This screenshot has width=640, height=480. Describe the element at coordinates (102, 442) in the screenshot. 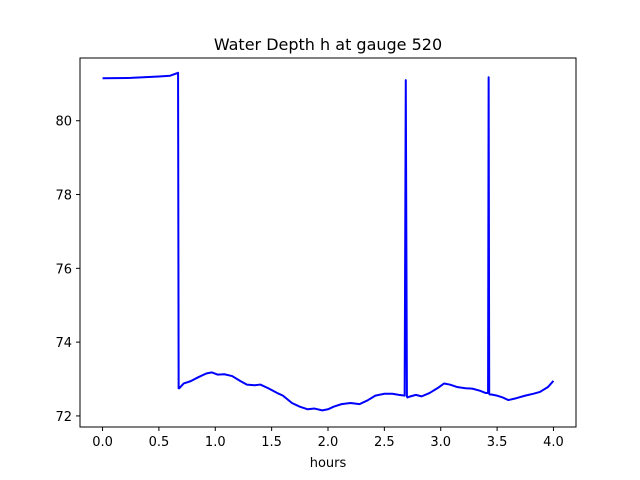

I see `x-tick-label: 0.0` at that location.